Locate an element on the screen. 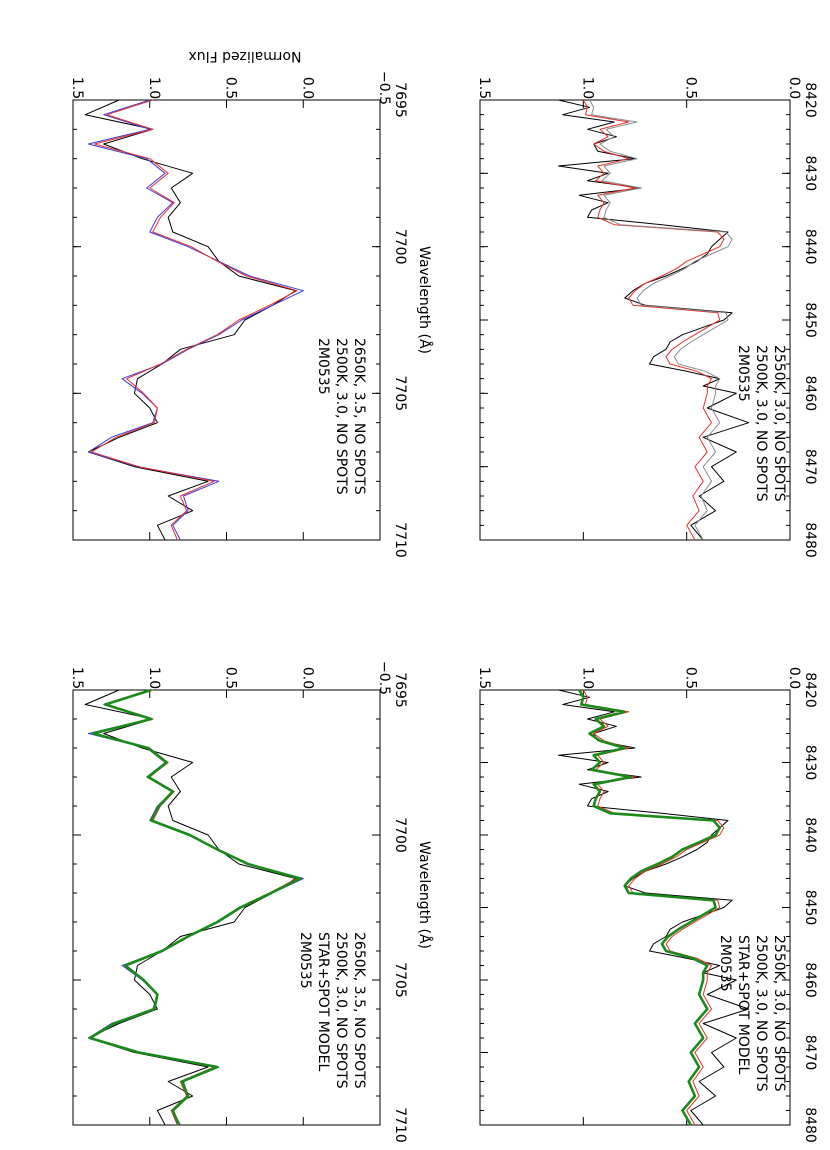 The image size is (830, 1150). series-line-2550k-3-0-no-spots is located at coordinates (661, 320).